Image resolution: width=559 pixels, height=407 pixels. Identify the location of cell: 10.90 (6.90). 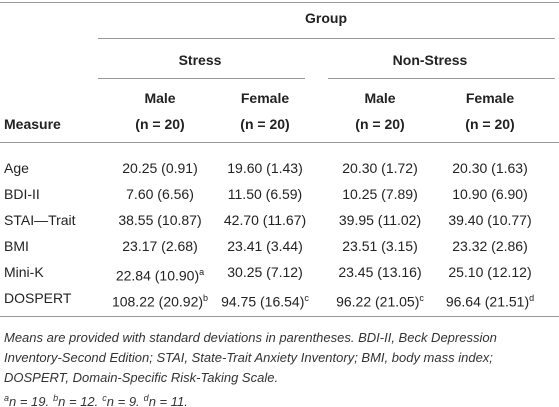
(490, 194).